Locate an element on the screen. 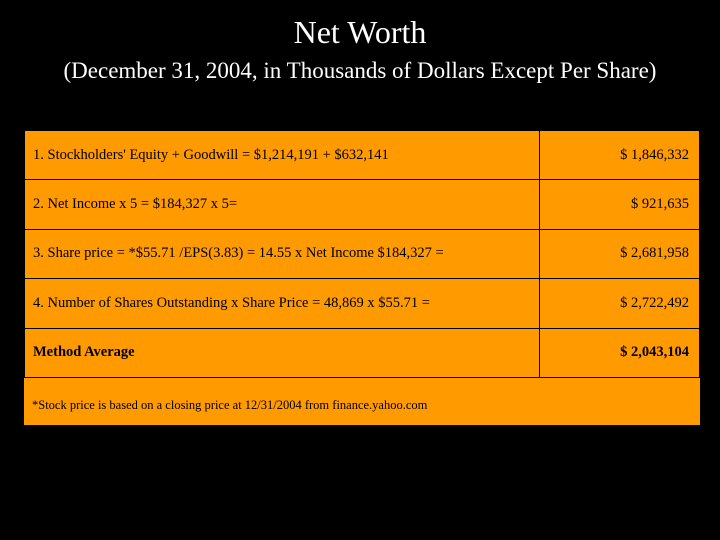 The width and height of the screenshot is (720, 540). row-value: $ 2,722,492 is located at coordinates (619, 303).